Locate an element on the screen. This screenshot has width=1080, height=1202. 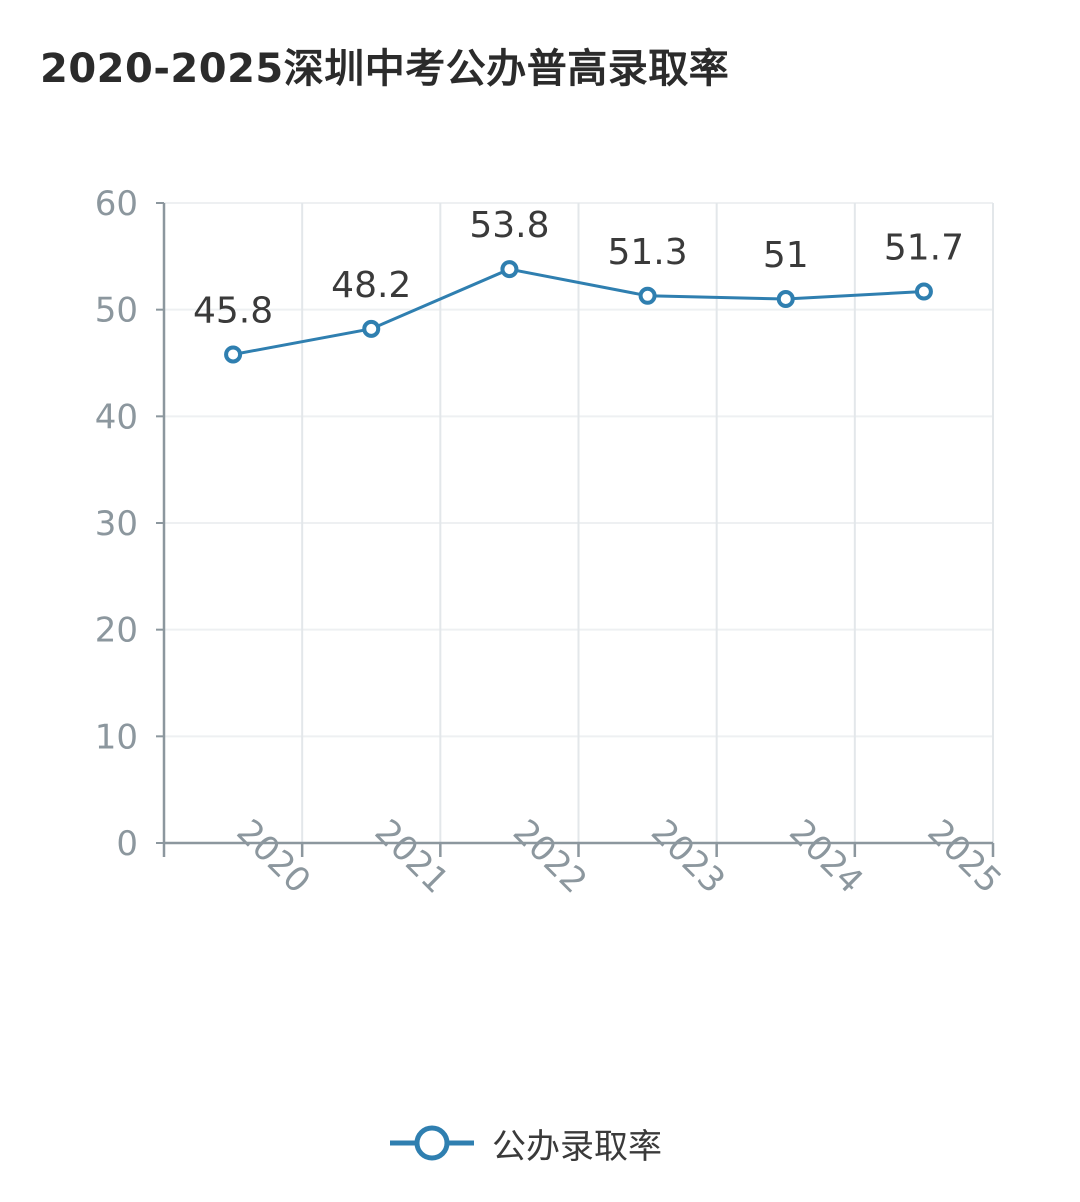
x-tick-label: 2025 is located at coordinates (963, 856).